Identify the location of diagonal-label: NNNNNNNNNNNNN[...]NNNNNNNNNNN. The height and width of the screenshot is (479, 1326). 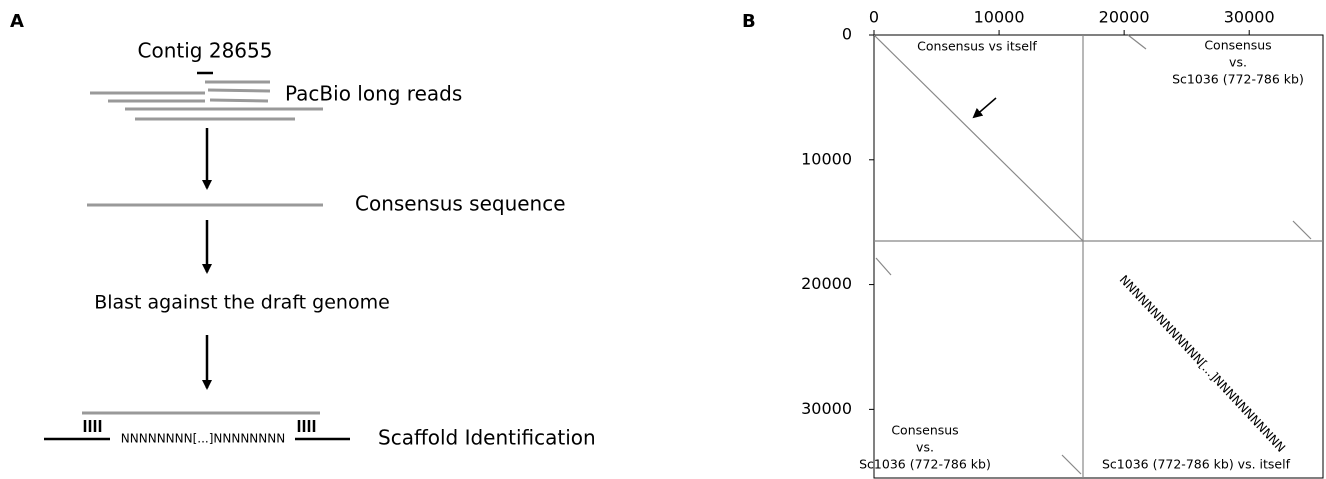
(1202, 363).